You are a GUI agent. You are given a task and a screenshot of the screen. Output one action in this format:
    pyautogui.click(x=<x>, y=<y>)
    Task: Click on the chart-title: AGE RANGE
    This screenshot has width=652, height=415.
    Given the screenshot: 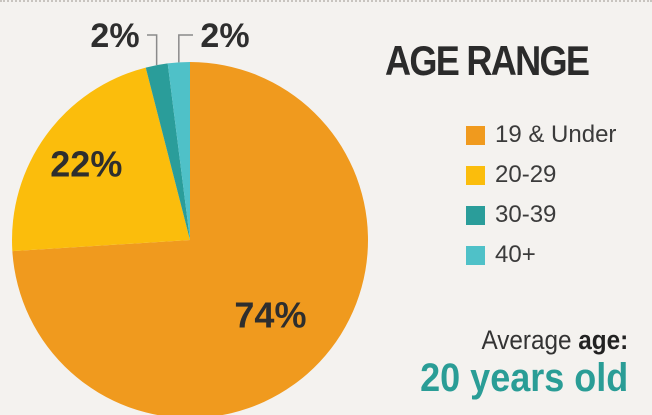 What is the action you would take?
    pyautogui.click(x=487, y=60)
    